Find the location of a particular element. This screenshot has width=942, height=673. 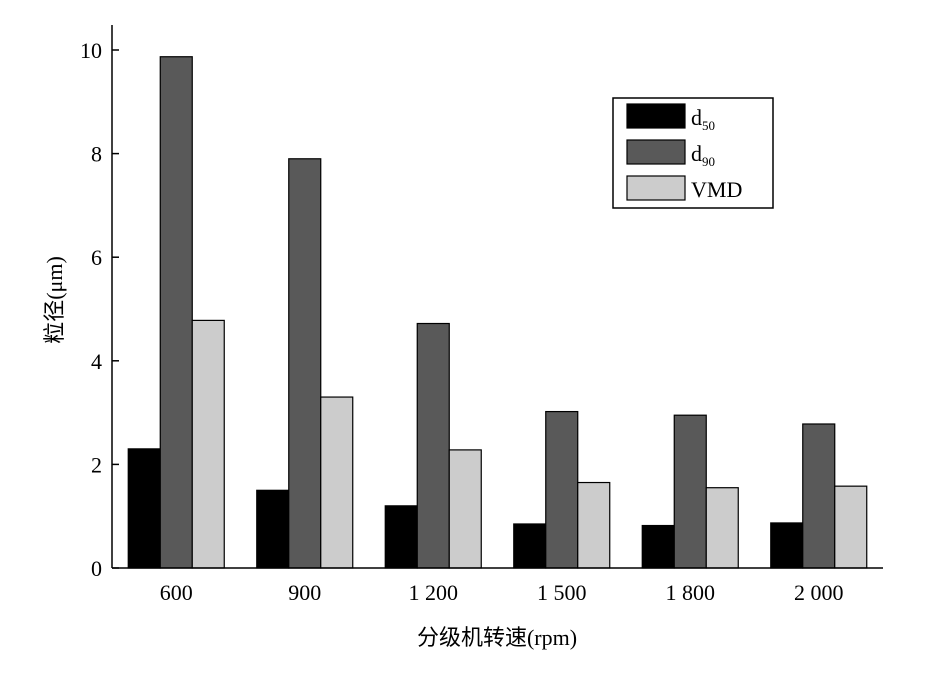

x-tick-label: 2 000 is located at coordinates (819, 592).